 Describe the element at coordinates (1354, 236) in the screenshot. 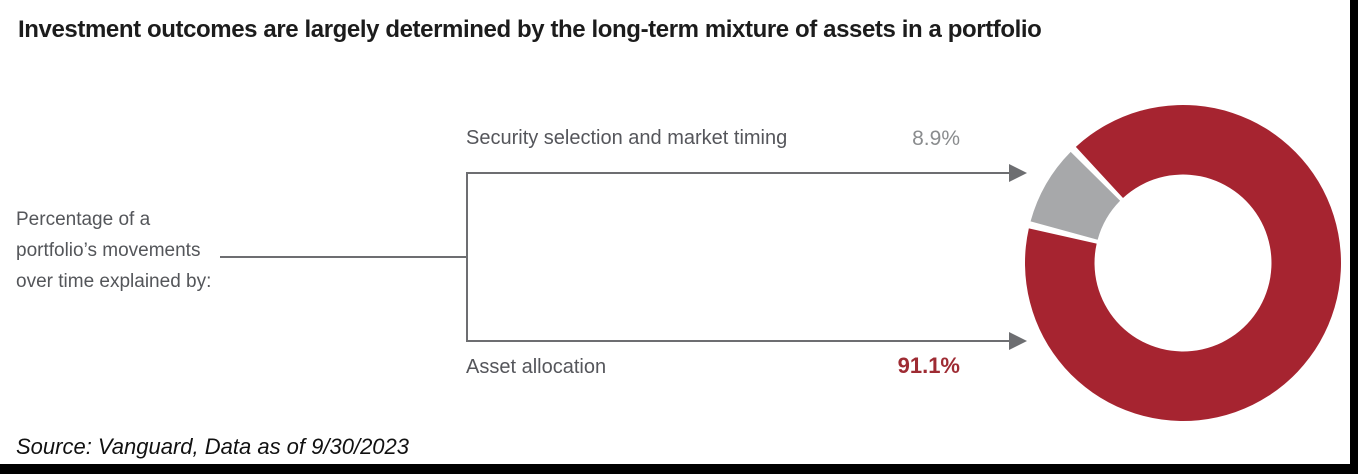

I see `slide-edge-bar-right` at that location.